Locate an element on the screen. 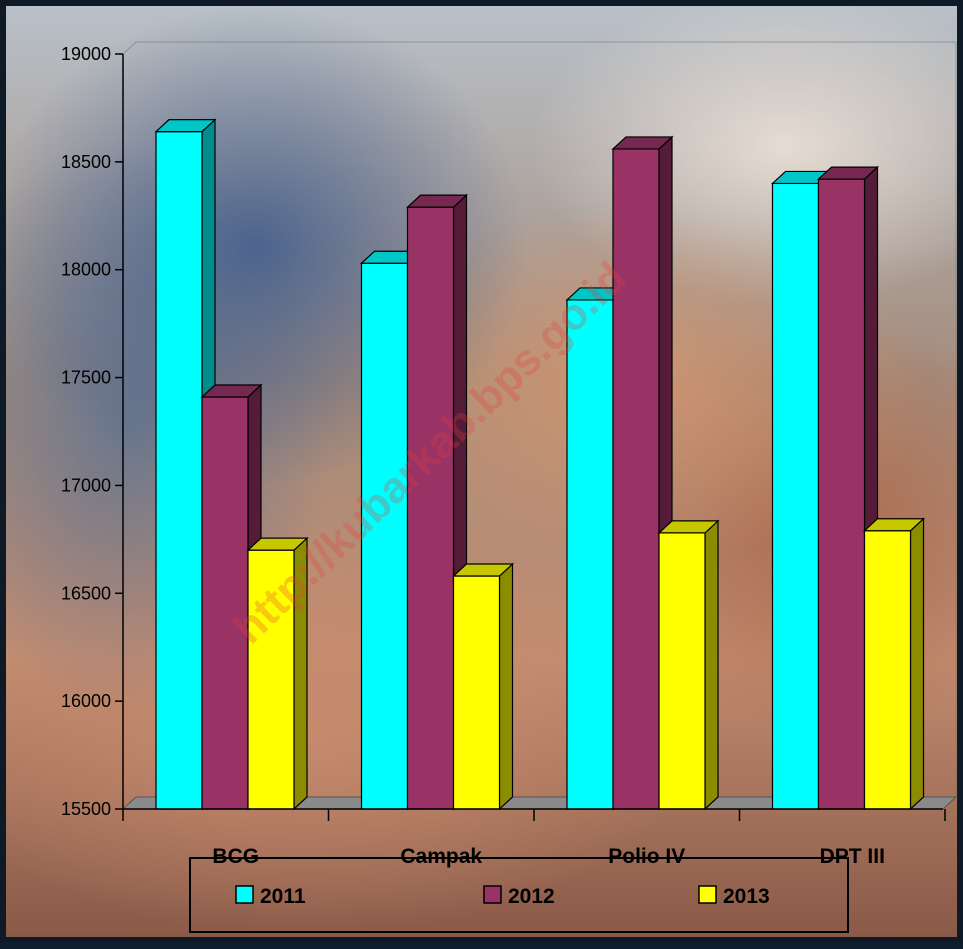 The image size is (963, 949). legend-label-2012: 2012 is located at coordinates (531, 896).